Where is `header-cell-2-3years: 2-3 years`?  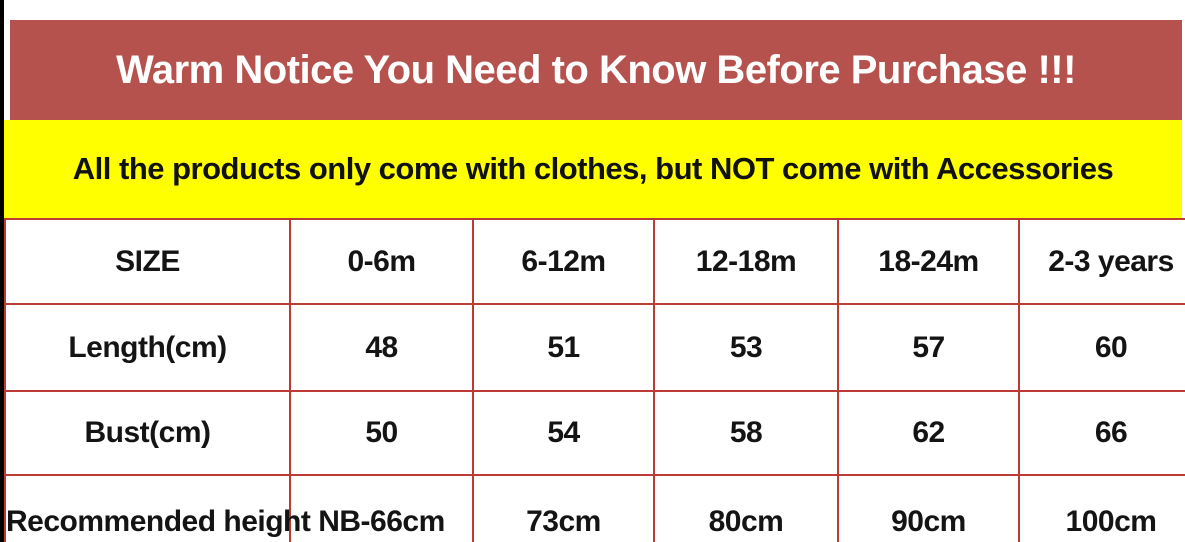 header-cell-2-3years: 2-3 years is located at coordinates (1101, 261).